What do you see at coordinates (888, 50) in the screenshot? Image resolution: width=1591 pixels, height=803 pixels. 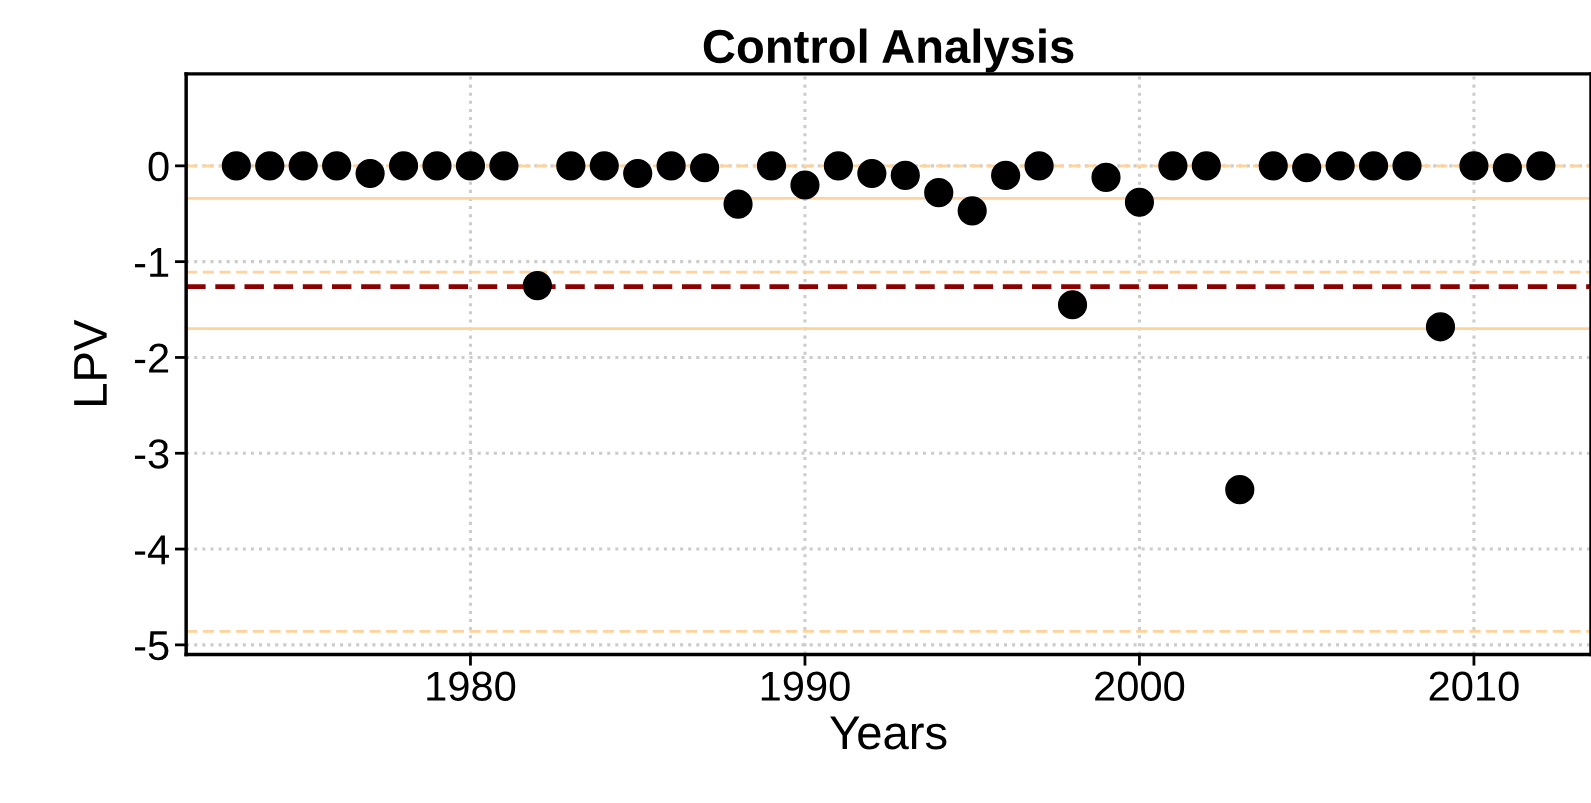 I see `chart-title: Control Analysis` at bounding box center [888, 50].